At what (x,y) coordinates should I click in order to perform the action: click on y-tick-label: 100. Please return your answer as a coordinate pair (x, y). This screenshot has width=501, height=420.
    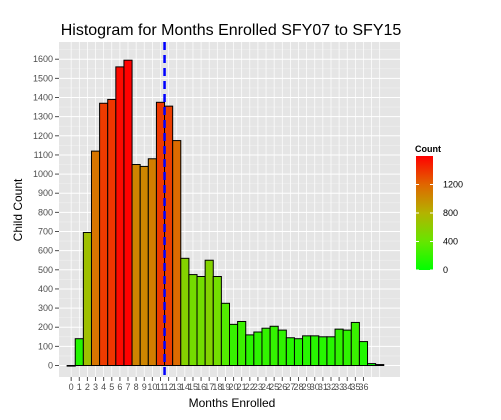
    Looking at the image, I should click on (45, 346).